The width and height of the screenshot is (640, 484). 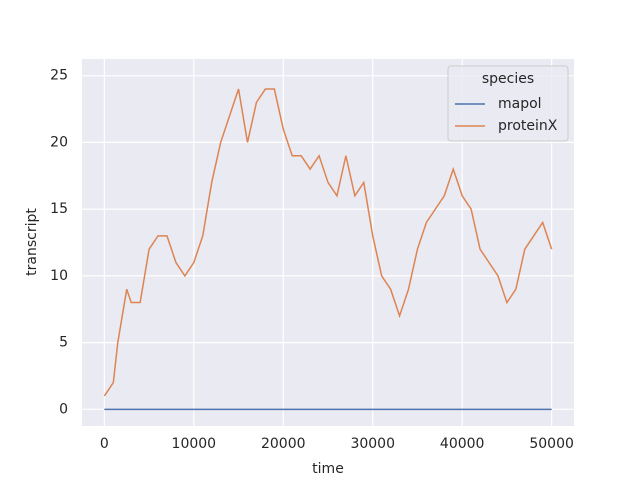 I want to click on x-tick-label: 40000, so click(x=462, y=444).